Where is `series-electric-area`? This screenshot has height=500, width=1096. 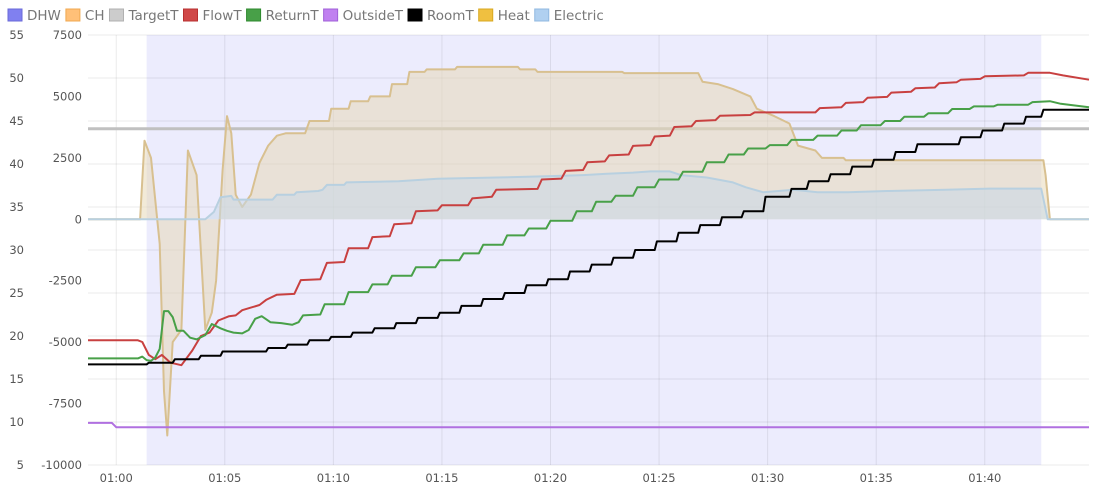 series-electric-area is located at coordinates (588, 195).